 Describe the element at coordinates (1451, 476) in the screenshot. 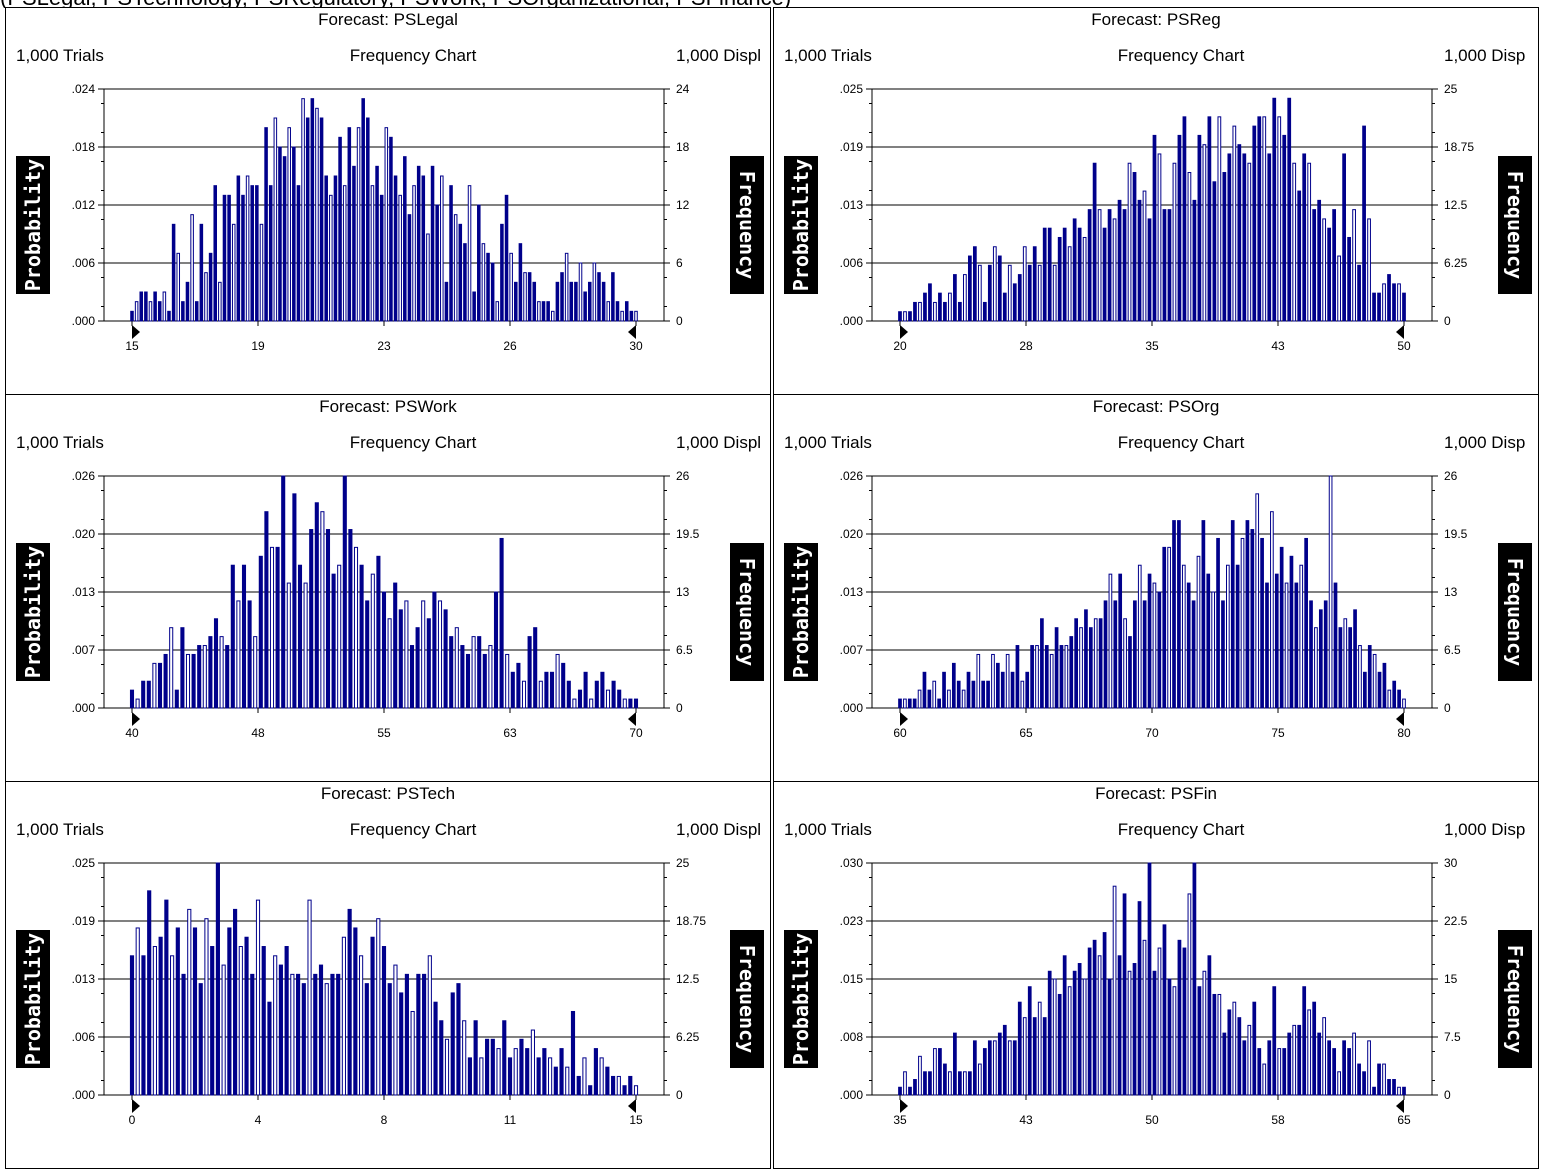

I see `y2-tick-label: 26` at that location.